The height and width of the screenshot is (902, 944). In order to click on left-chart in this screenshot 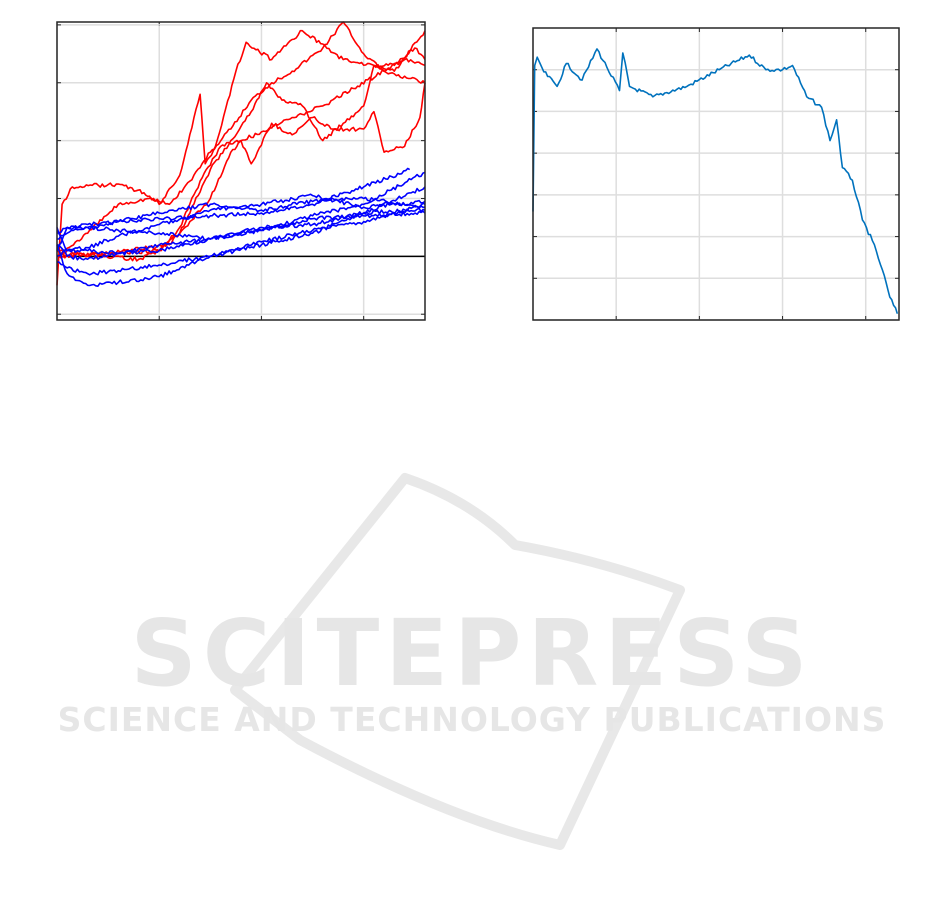, I will do `click(241, 171)`.